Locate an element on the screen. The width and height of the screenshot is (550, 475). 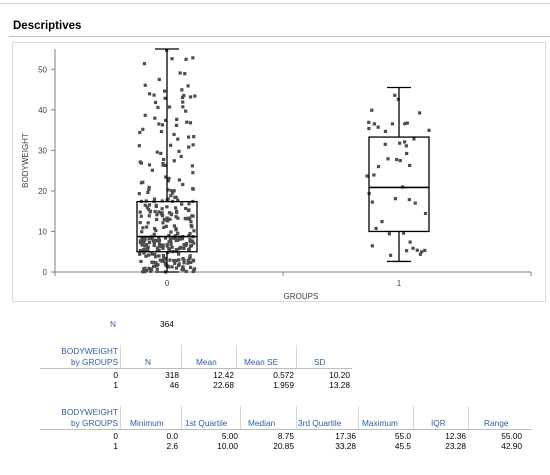
iqr-box is located at coordinates (167, 226).